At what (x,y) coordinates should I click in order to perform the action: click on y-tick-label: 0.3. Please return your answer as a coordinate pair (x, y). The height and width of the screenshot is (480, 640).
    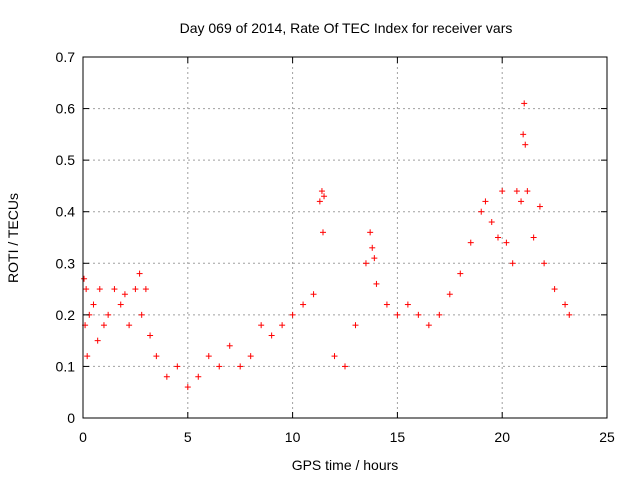
    Looking at the image, I should click on (66, 263).